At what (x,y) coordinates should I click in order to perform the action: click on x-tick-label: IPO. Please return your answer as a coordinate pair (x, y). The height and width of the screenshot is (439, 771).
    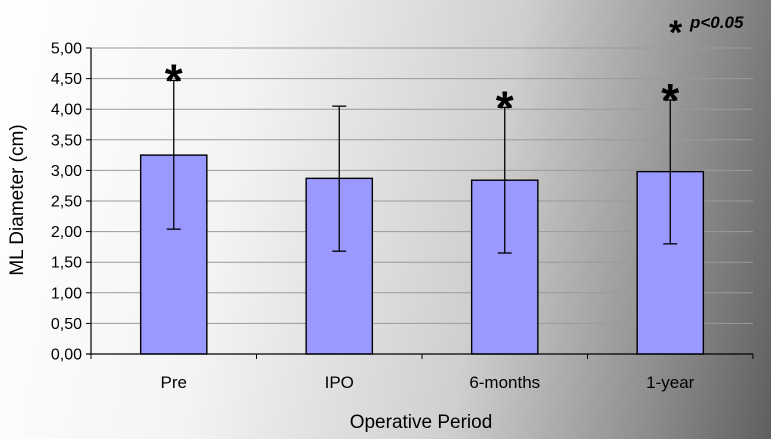
    Looking at the image, I should click on (339, 382).